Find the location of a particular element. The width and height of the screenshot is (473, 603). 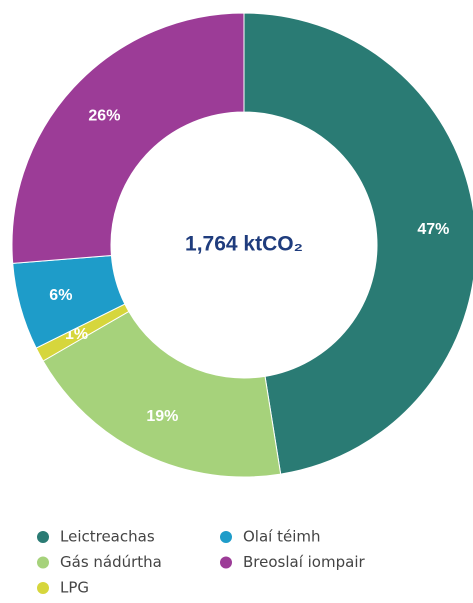

slice is located at coordinates (162, 394).